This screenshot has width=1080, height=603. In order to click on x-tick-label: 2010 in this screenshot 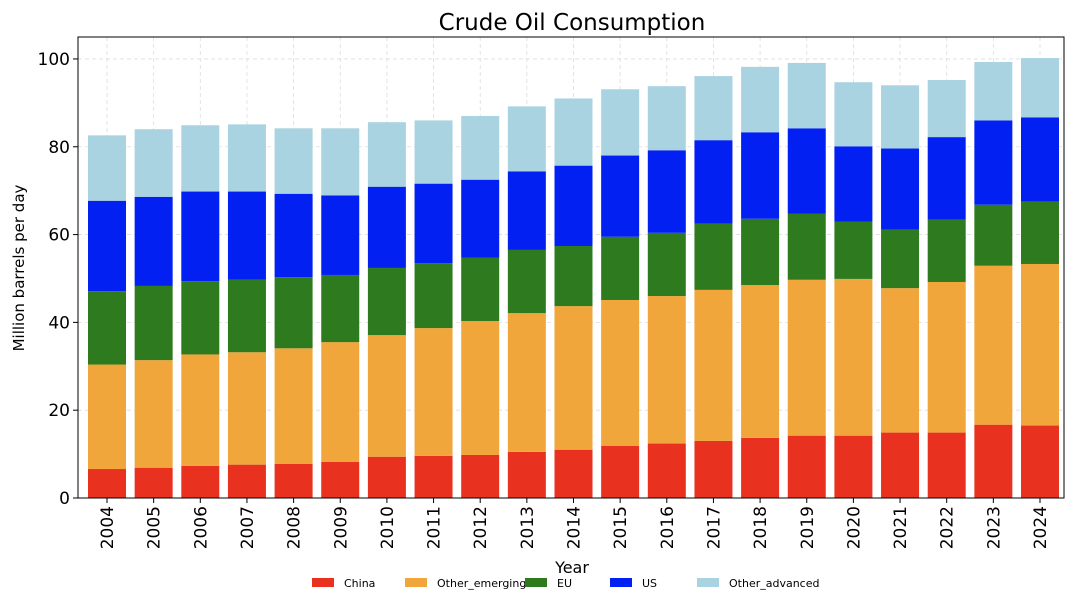, I will do `click(388, 527)`.